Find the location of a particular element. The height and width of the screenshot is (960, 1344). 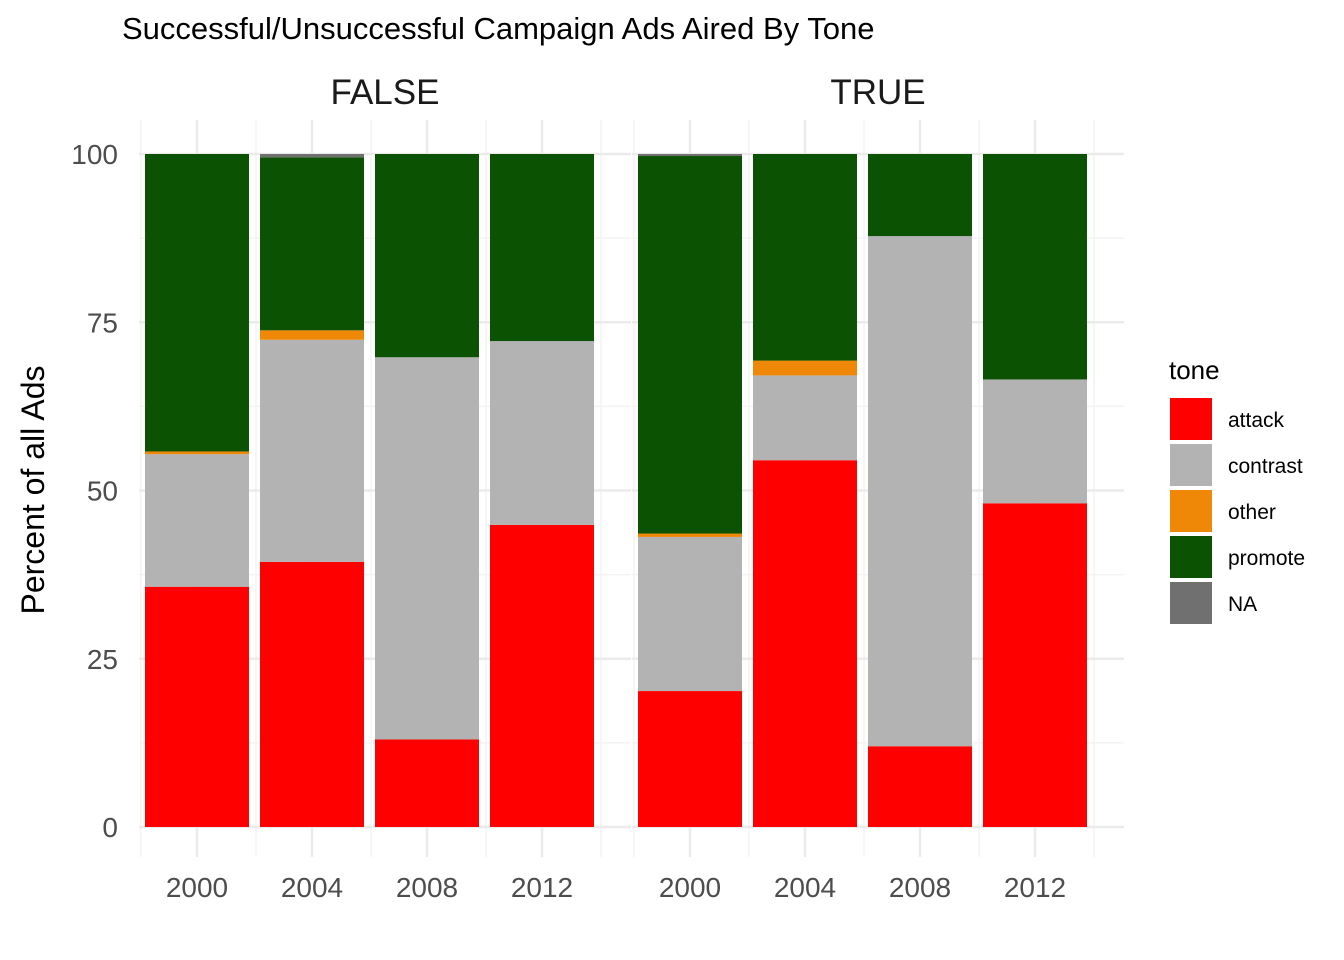

legend-swatch-contrast is located at coordinates (1191, 465).